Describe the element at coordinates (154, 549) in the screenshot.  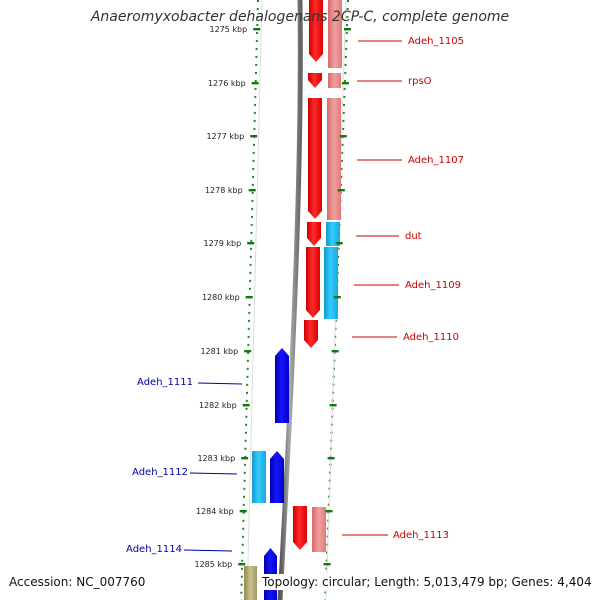
I see `gene-label-adeh-1114: Adeh_1114` at that location.